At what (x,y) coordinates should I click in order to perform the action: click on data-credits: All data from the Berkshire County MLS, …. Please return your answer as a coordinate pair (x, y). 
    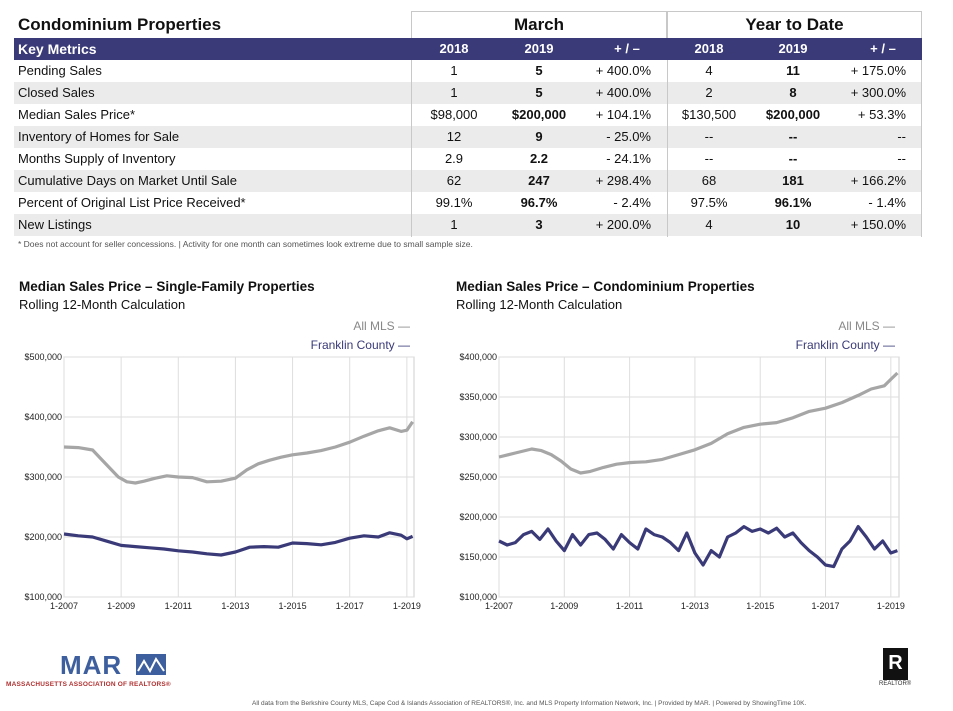
    Looking at the image, I should click on (529, 703).